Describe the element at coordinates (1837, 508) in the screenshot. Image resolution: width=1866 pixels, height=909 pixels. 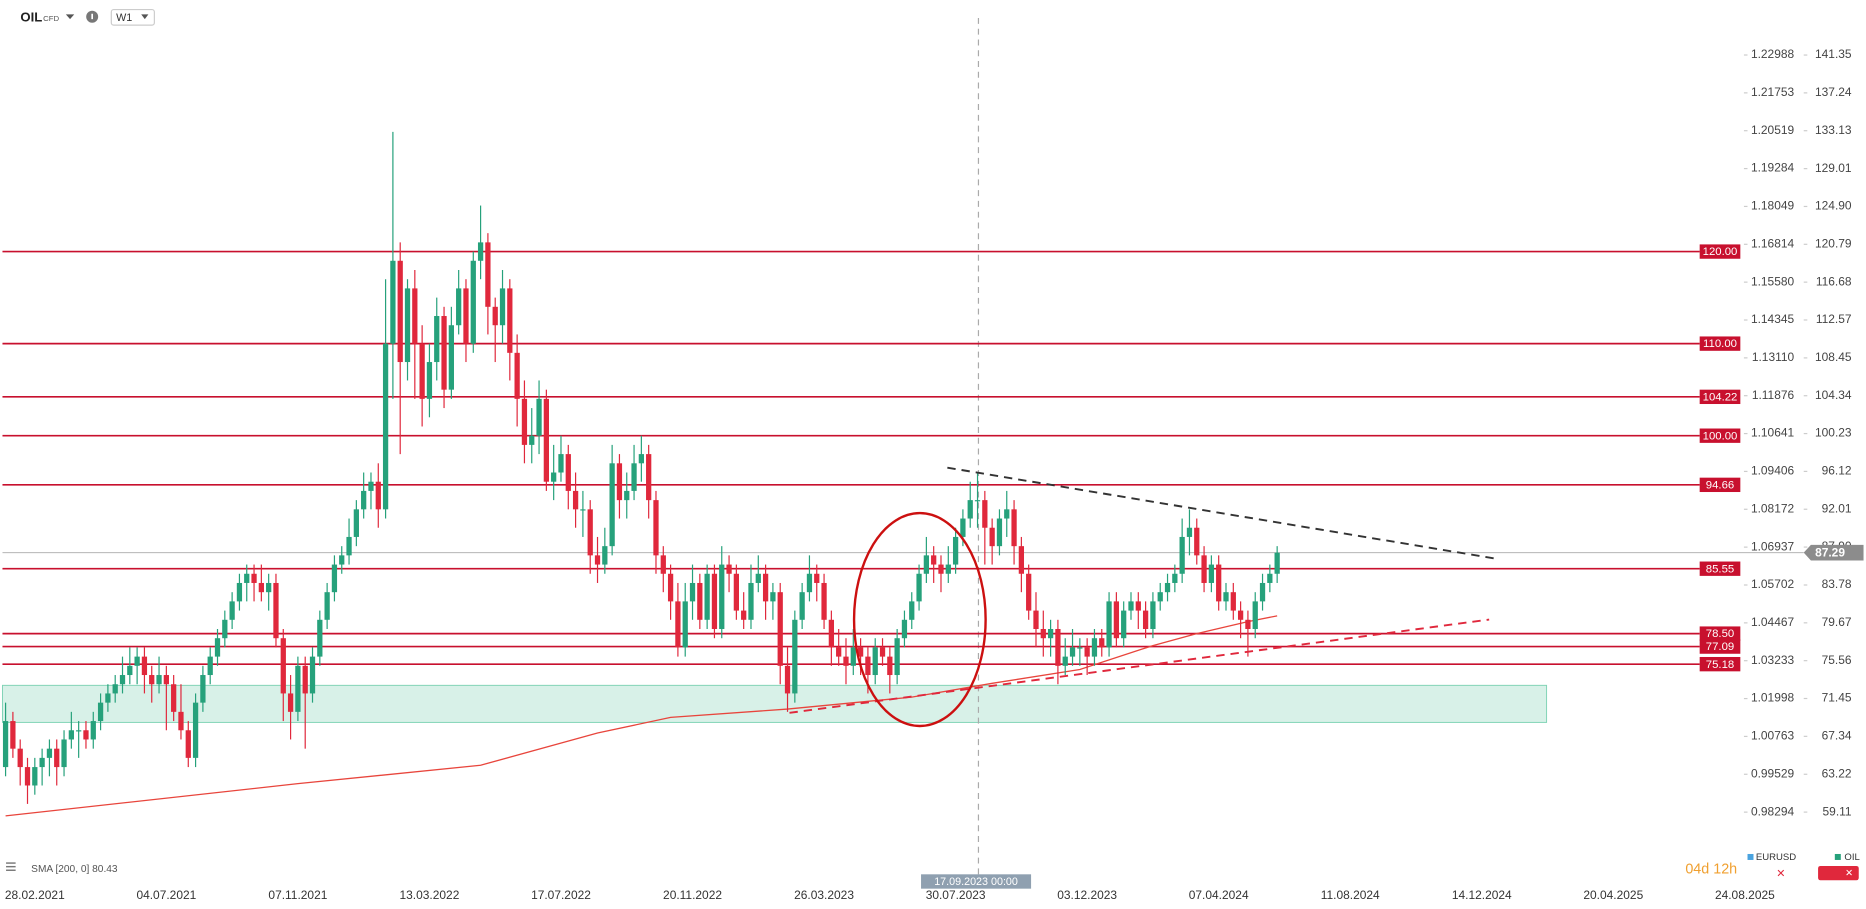
I see `y-tick-label: 92.01` at that location.